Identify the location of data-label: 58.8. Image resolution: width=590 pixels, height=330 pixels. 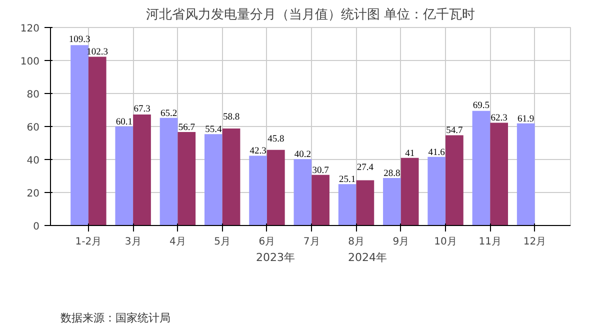
(231, 117).